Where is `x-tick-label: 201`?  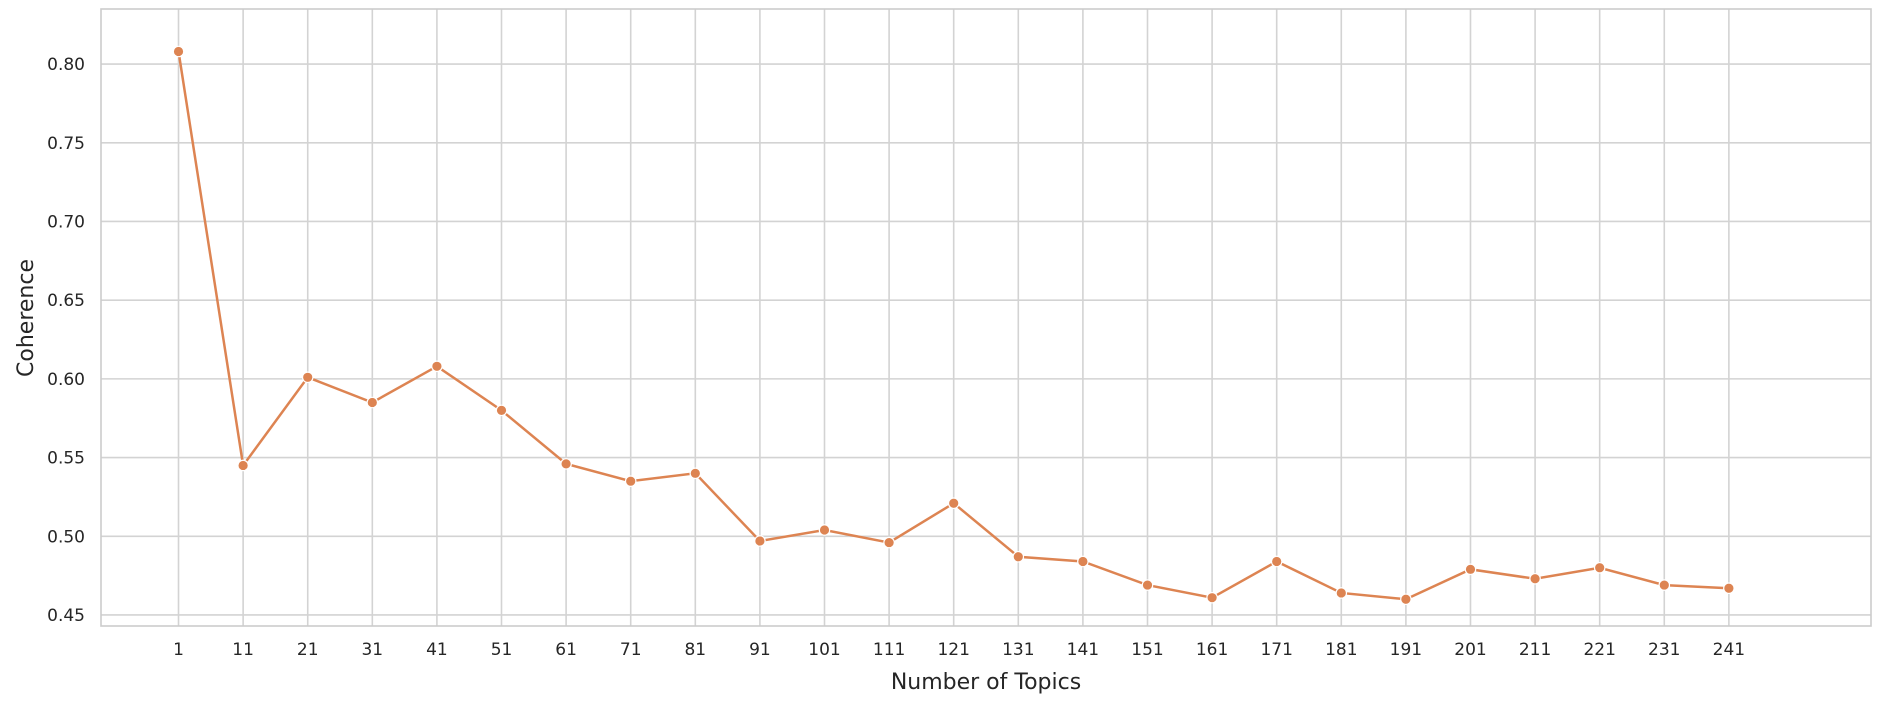
x-tick-label: 201 is located at coordinates (1470, 650).